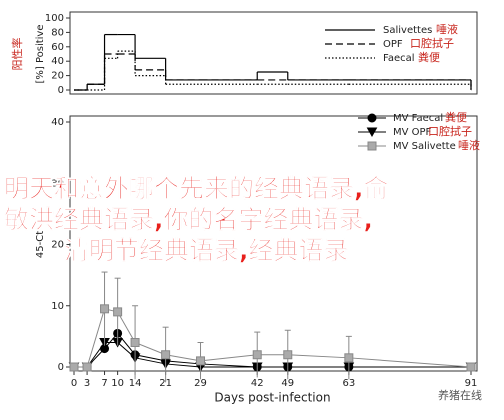 Image resolution: width=504 pixels, height=420 pixels. What do you see at coordinates (399, 58) in the screenshot?
I see `legend-label: Faecal` at bounding box center [399, 58].